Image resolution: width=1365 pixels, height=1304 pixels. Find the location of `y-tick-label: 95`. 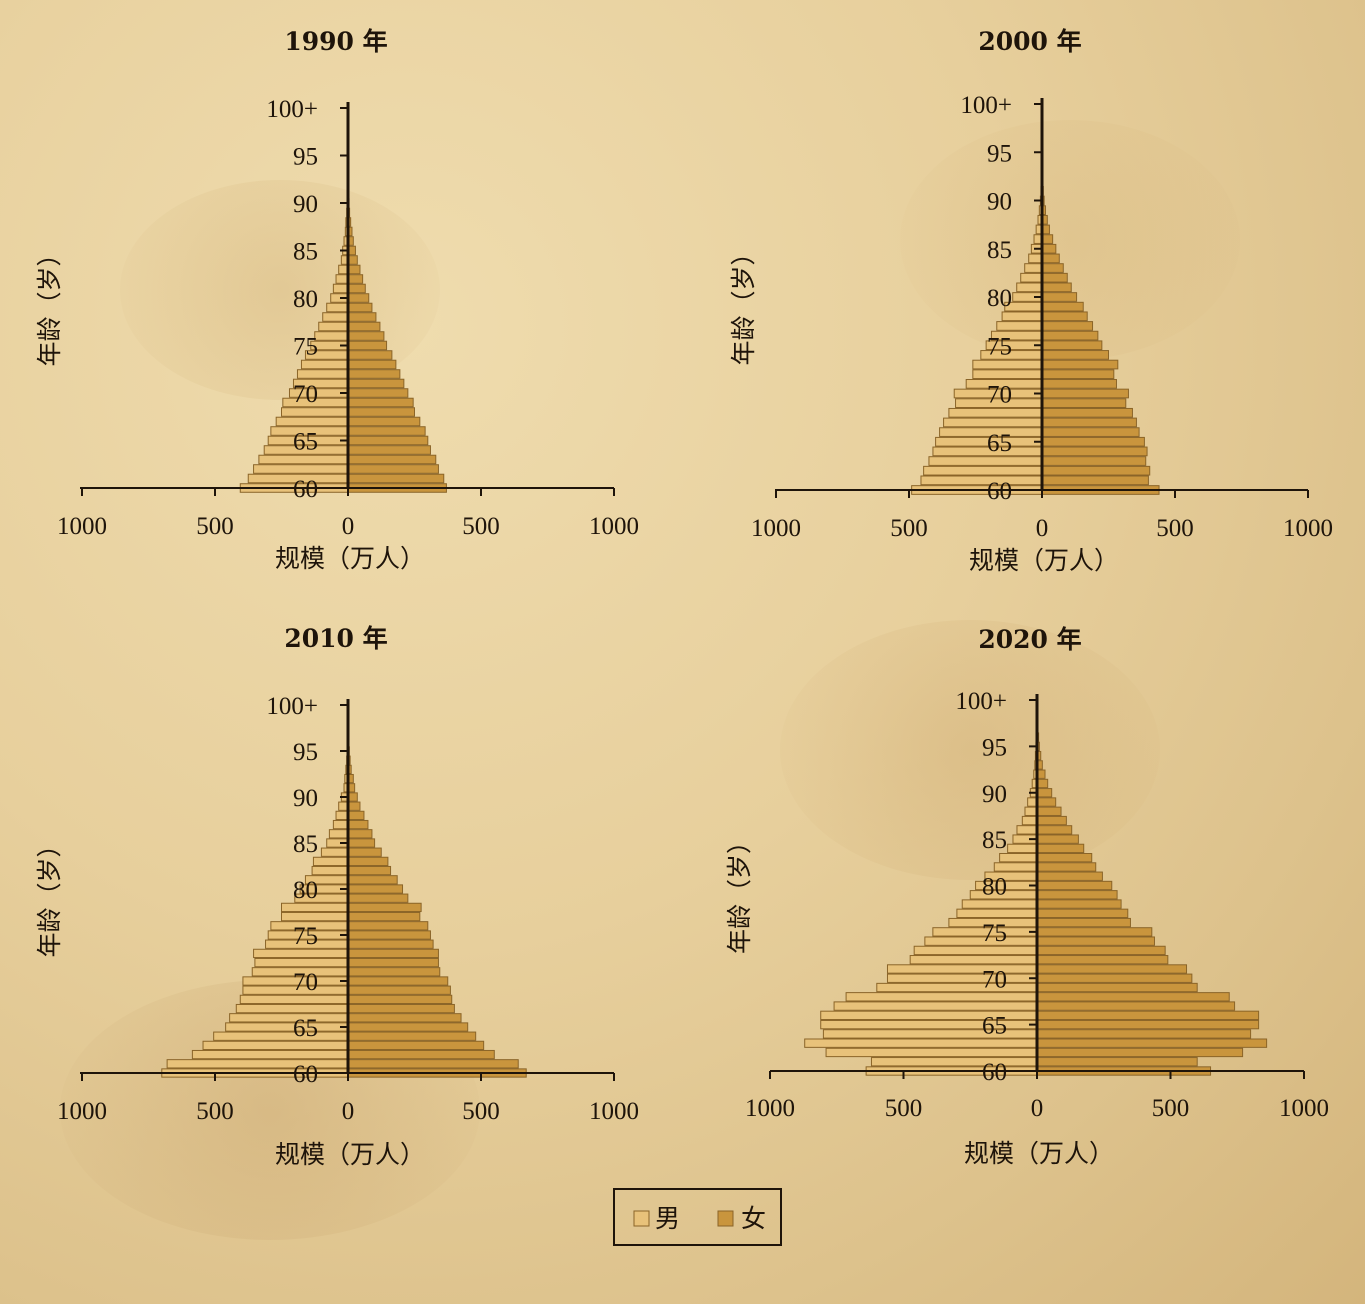

y-tick-label: 95 is located at coordinates (994, 747).